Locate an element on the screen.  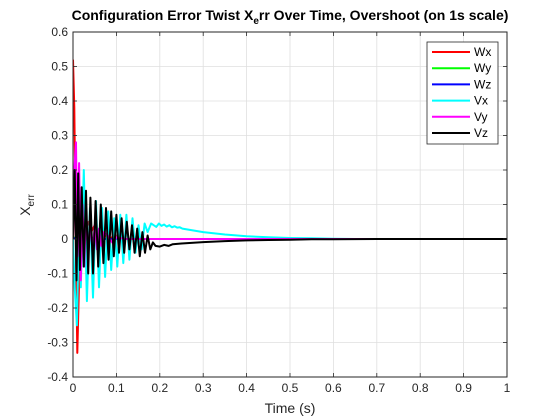
x-tick-label: 0.8 is located at coordinates (420, 388).